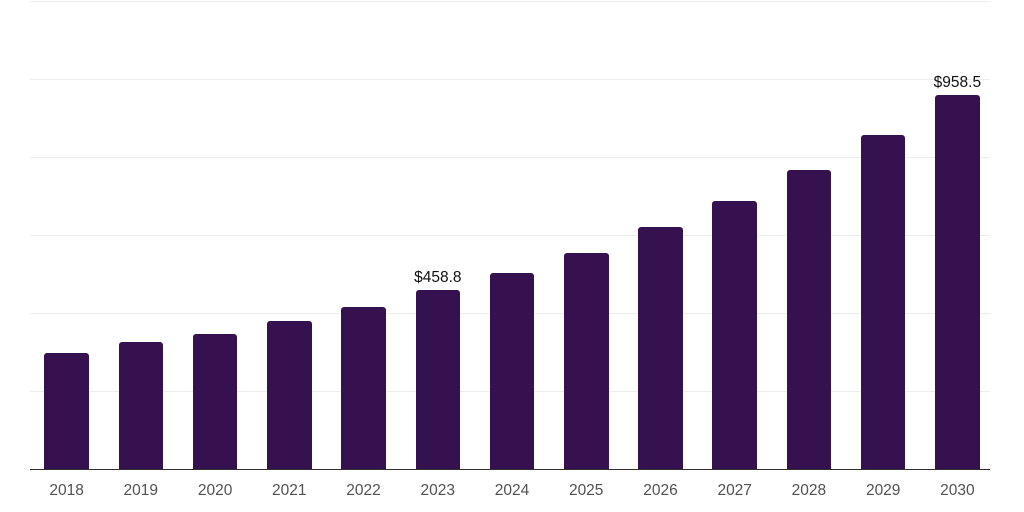 Image resolution: width=1024 pixels, height=512 pixels. Describe the element at coordinates (438, 490) in the screenshot. I see `x-tick-label-2023: 2023` at that location.